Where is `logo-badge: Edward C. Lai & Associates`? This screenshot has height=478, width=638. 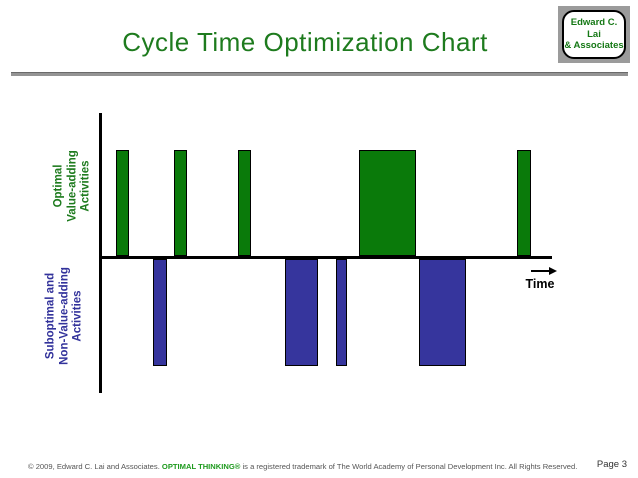 logo-badge: Edward C. Lai & Associates is located at coordinates (594, 34).